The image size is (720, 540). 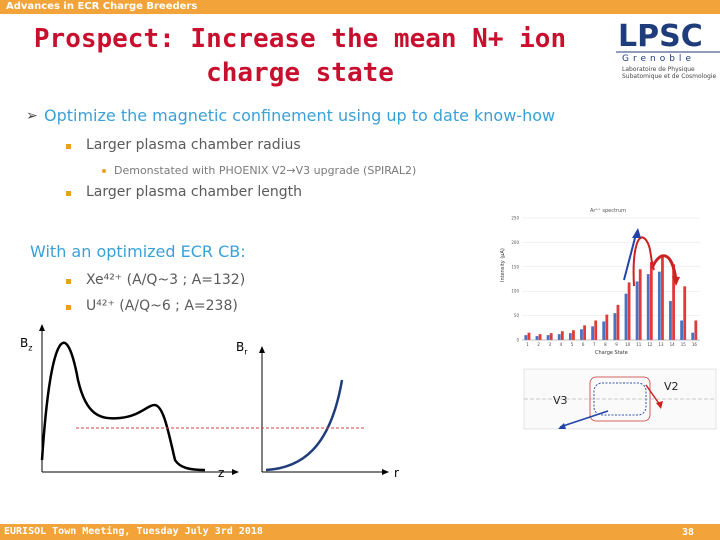 What do you see at coordinates (300, 39) in the screenshot?
I see `slide-title-line-1: Prospect: Increase the mean N+ ion` at bounding box center [300, 39].